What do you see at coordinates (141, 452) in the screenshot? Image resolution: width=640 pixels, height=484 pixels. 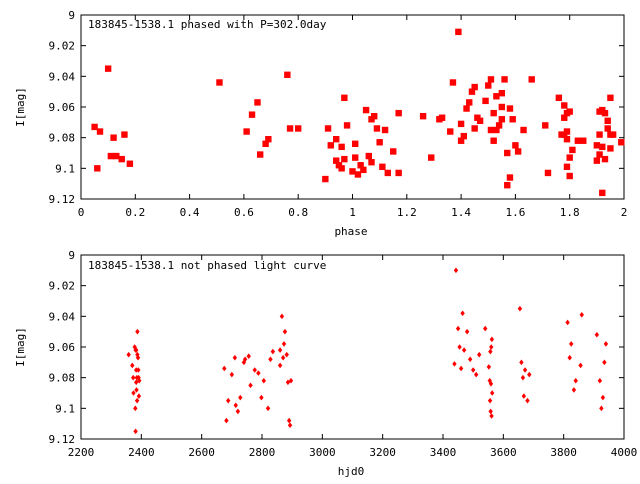 I see `unphased-x-tick-label: 2400` at bounding box center [141, 452].